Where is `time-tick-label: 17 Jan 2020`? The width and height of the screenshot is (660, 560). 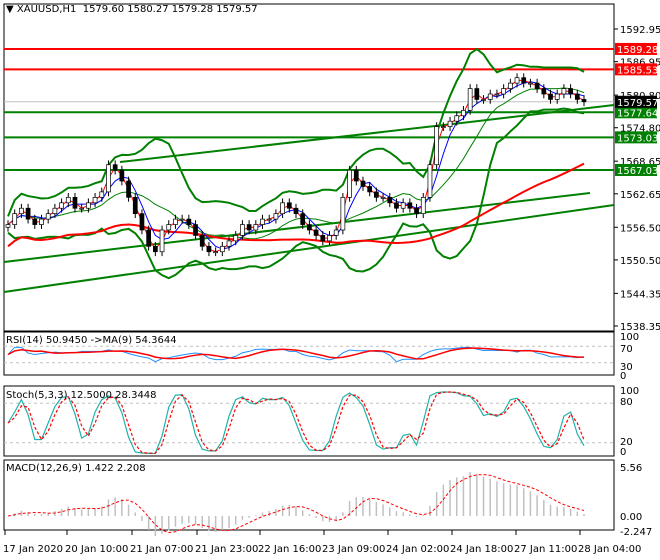 time-tick-label: 17 Jan 2020 is located at coordinates (33, 549).